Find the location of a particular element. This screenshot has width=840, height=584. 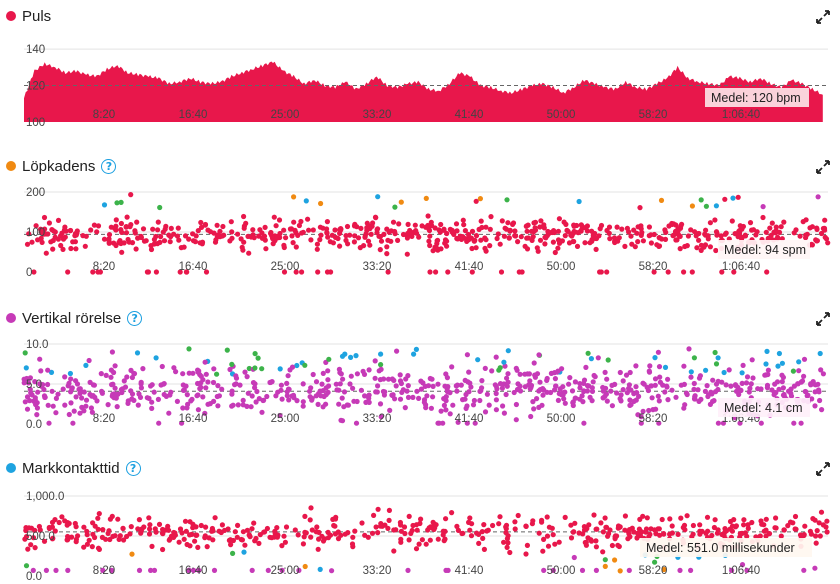

x-tick-label: 16:40 is located at coordinates (193, 419).